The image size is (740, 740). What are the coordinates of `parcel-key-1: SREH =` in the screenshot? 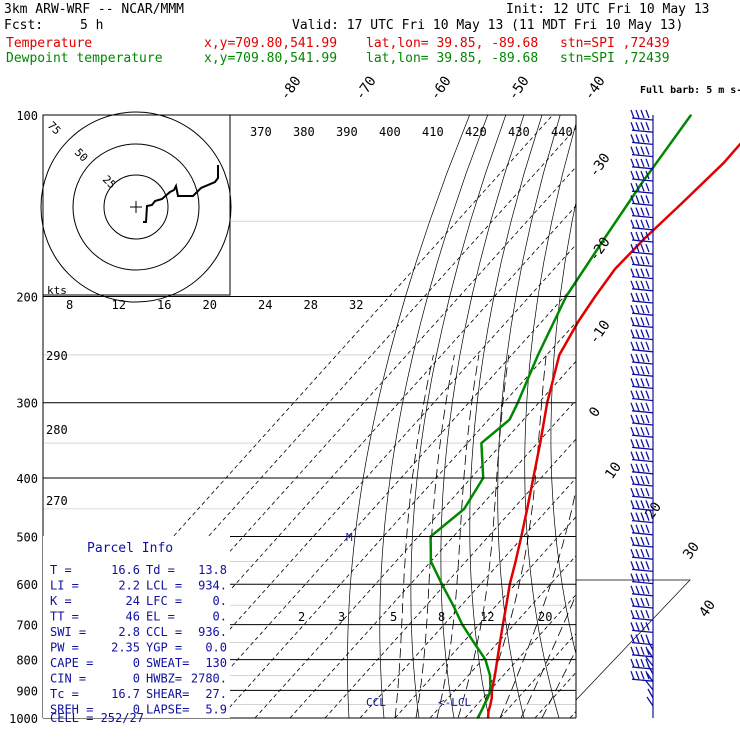 It's located at (71, 710).